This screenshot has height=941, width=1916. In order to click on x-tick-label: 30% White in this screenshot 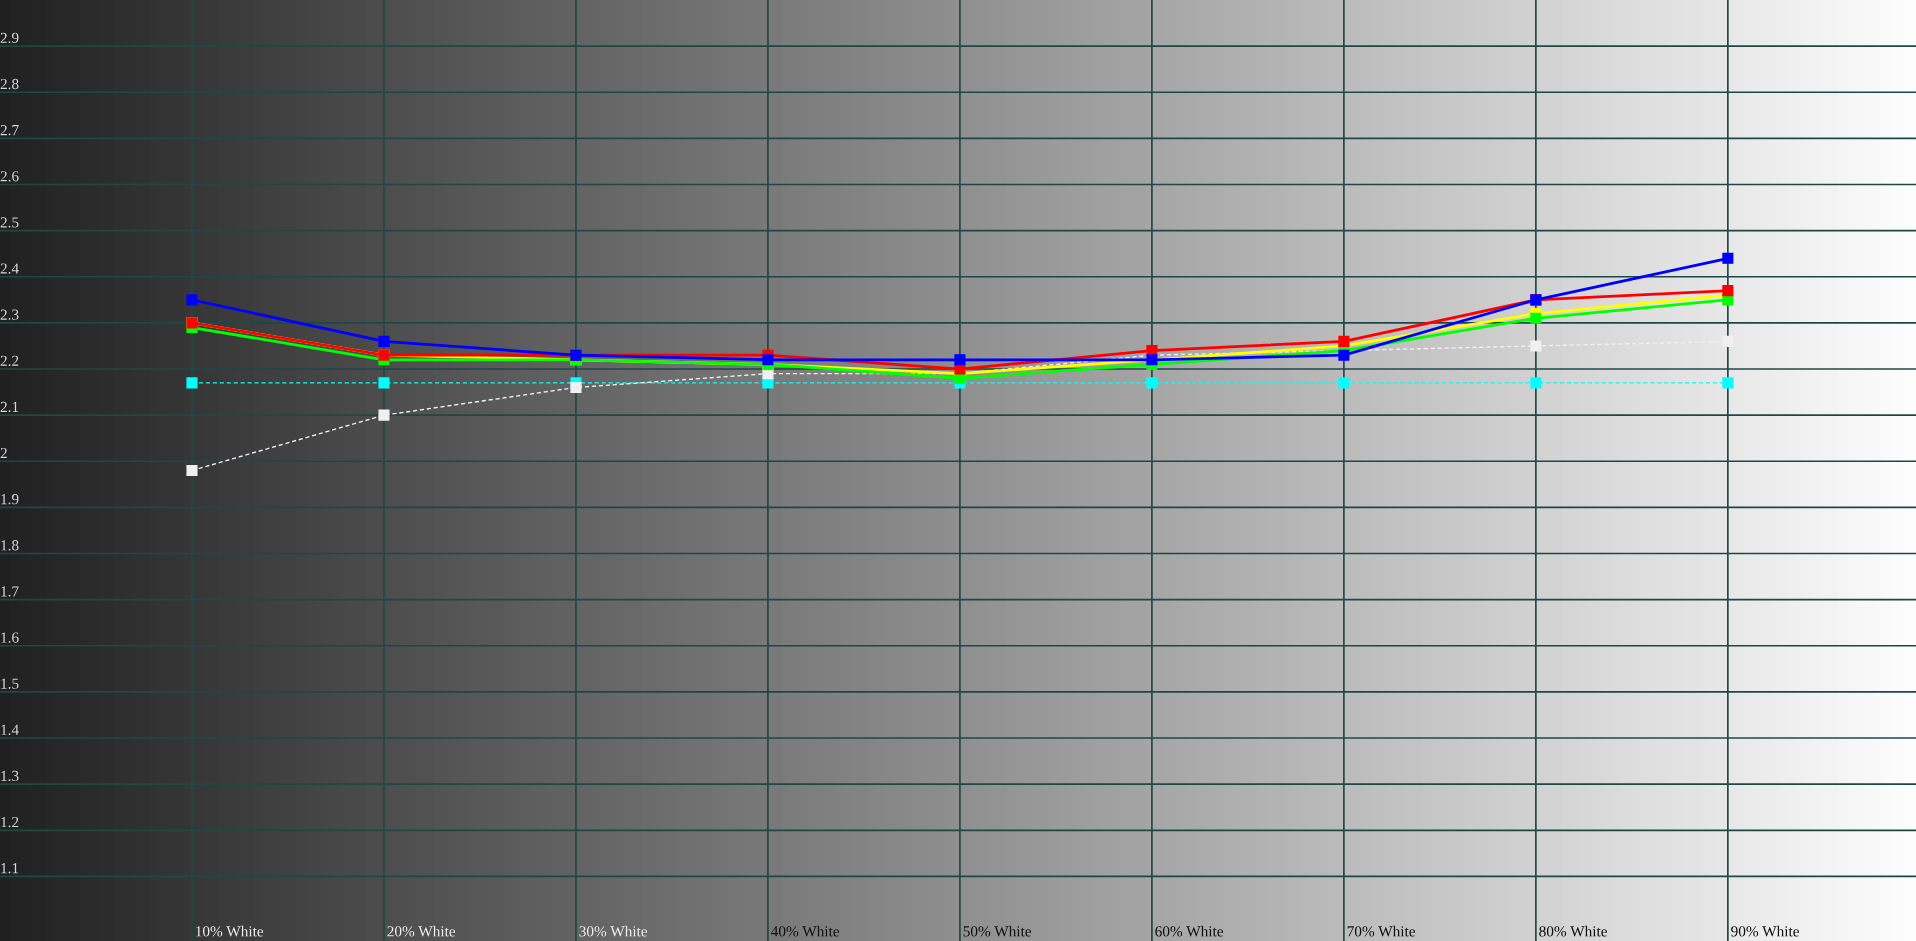, I will do `click(613, 931)`.